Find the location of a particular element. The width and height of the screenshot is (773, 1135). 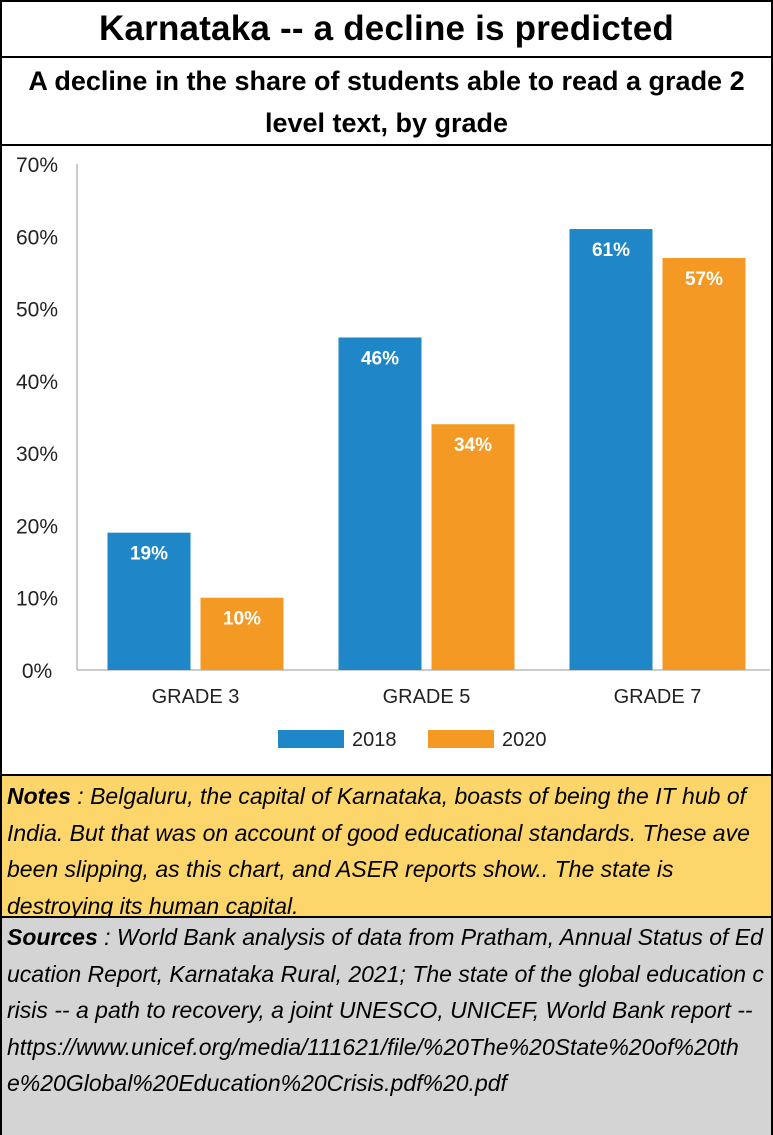

bar-data-label: 19% is located at coordinates (149, 554).